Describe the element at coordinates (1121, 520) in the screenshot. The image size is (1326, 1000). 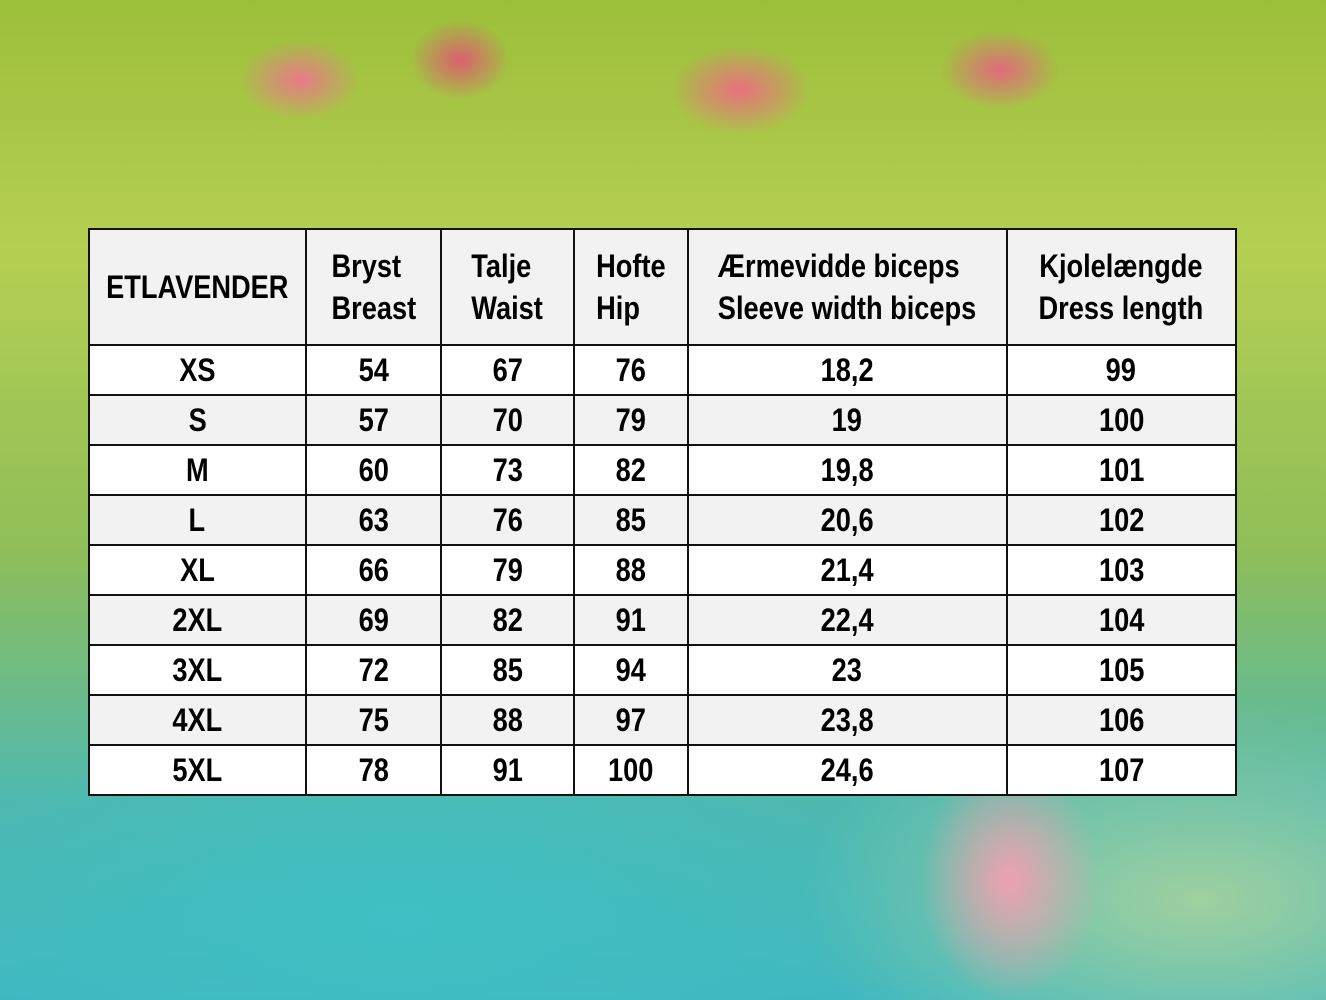
I see `measurement-cell: 102` at that location.